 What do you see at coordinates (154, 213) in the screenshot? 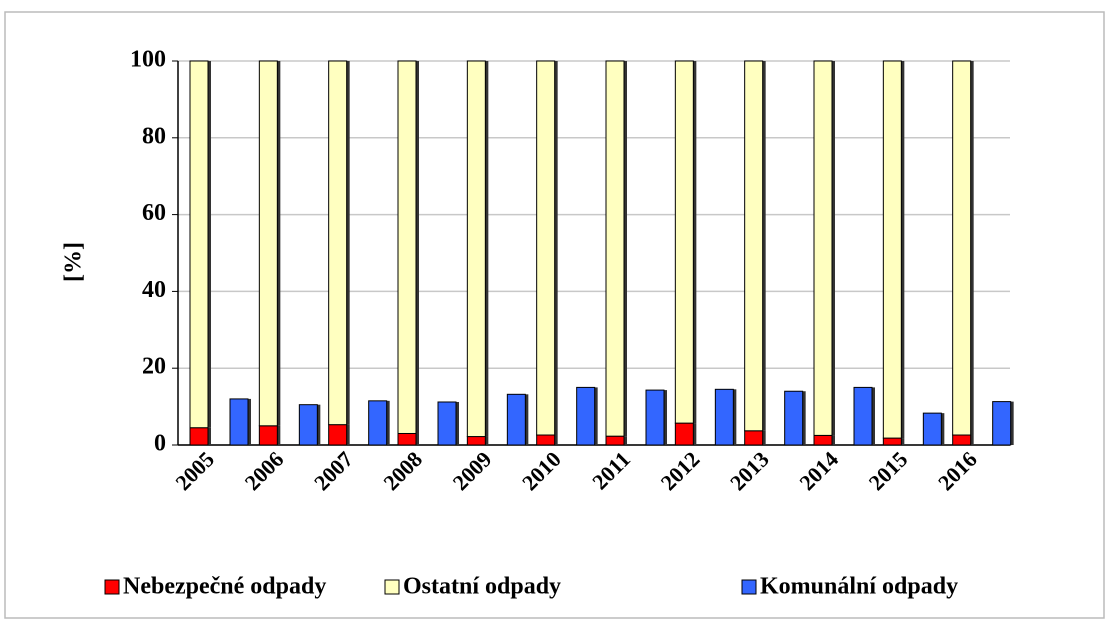
I see `y-tick-label: 60` at bounding box center [154, 213].